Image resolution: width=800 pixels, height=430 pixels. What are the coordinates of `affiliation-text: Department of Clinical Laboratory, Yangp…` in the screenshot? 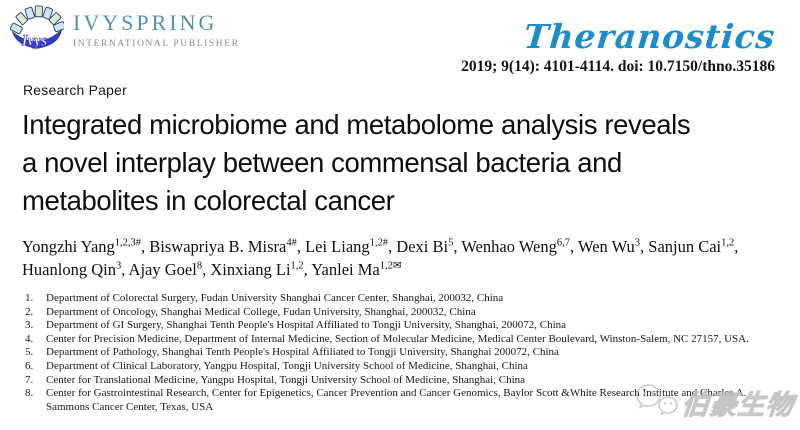 It's located at (287, 365).